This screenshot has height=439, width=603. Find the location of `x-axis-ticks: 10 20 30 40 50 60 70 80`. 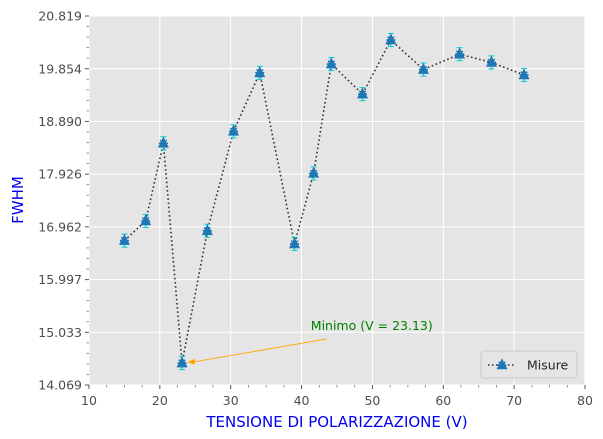

x-axis-ticks: 10 20 30 40 50 60 70 80 is located at coordinates (337, 396).